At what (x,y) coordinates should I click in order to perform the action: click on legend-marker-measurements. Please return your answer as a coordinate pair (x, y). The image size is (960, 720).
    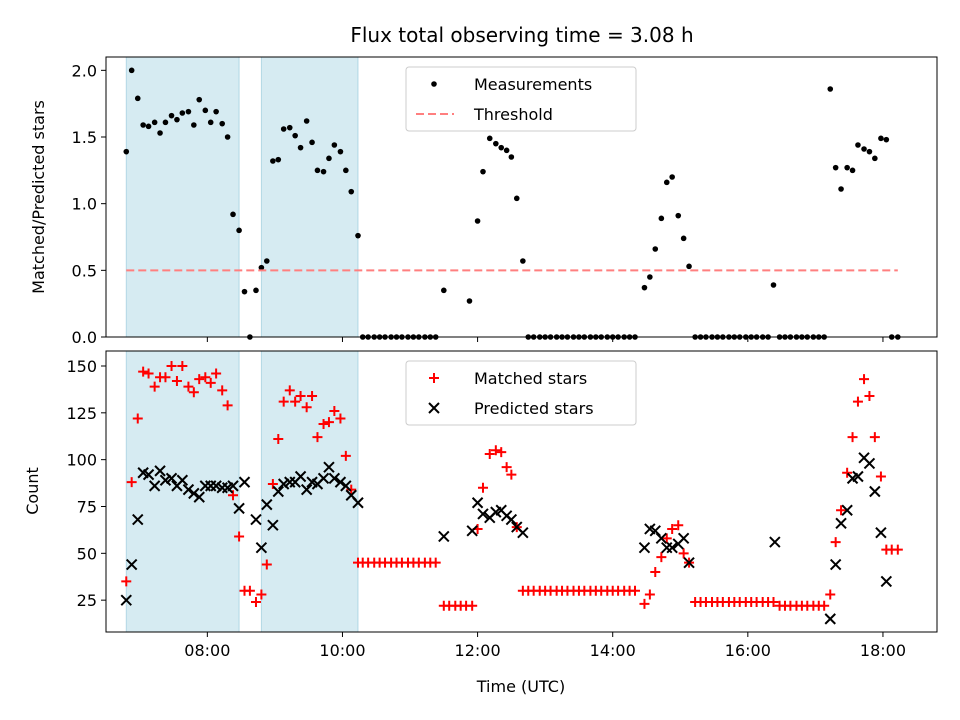
    Looking at the image, I should click on (434, 84).